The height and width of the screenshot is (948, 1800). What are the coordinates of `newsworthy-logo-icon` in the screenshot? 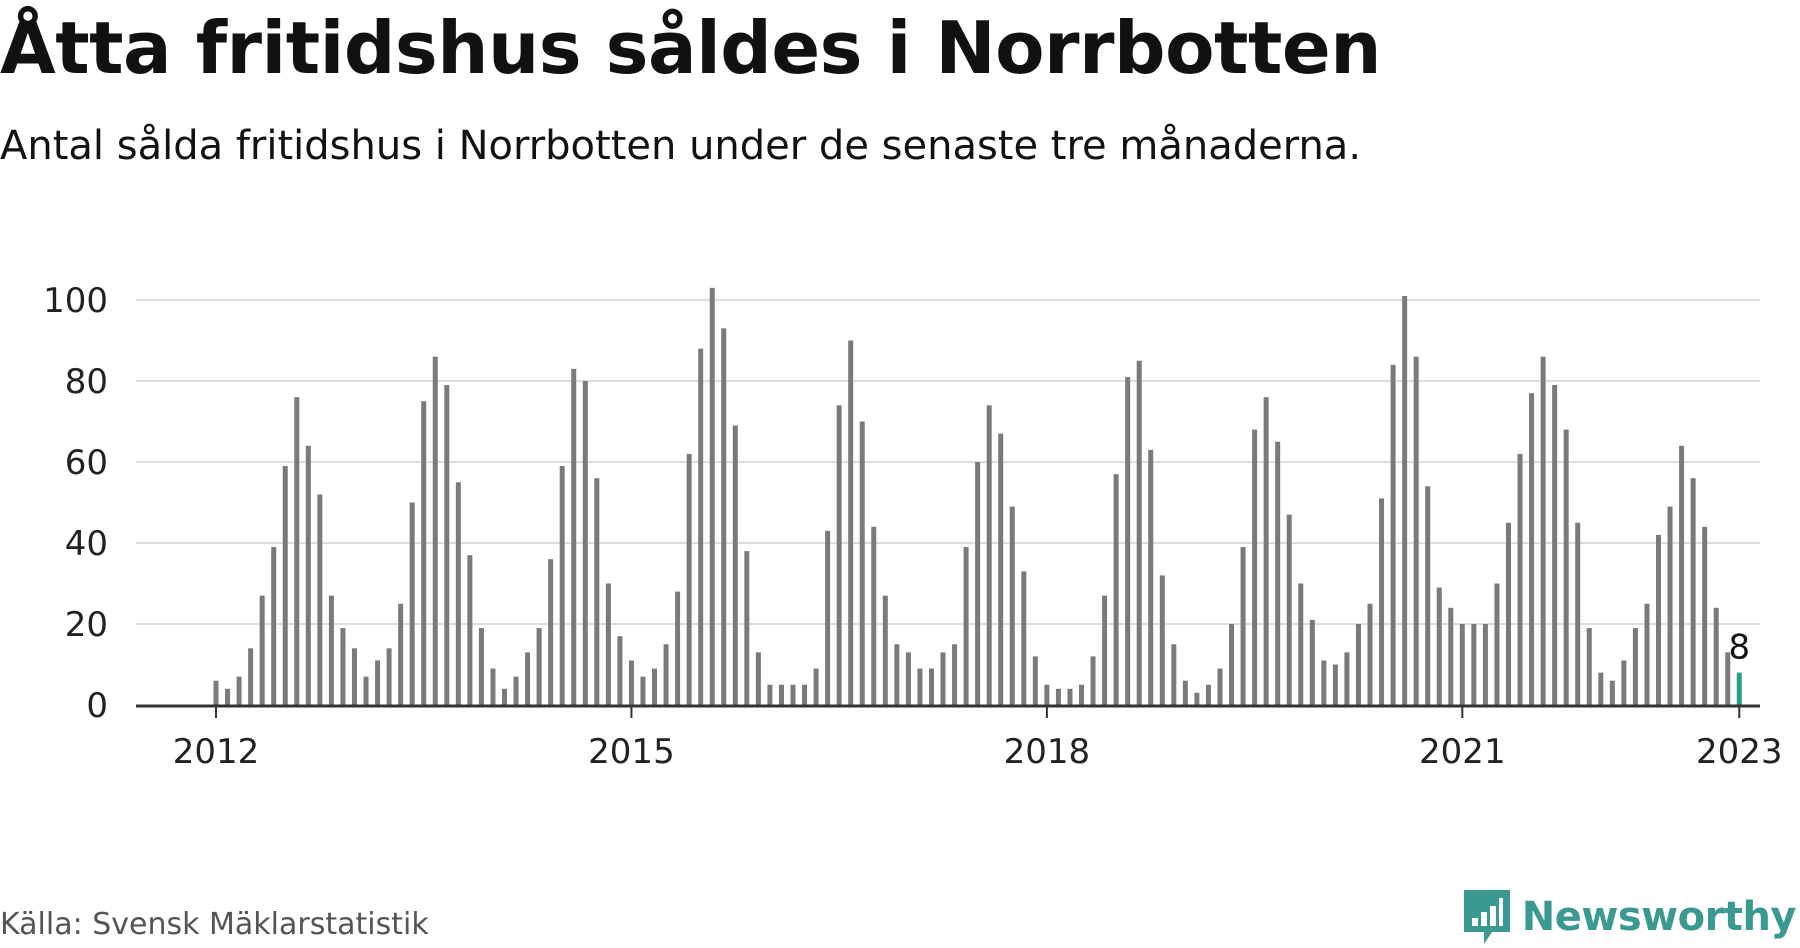 It's located at (1486, 917).